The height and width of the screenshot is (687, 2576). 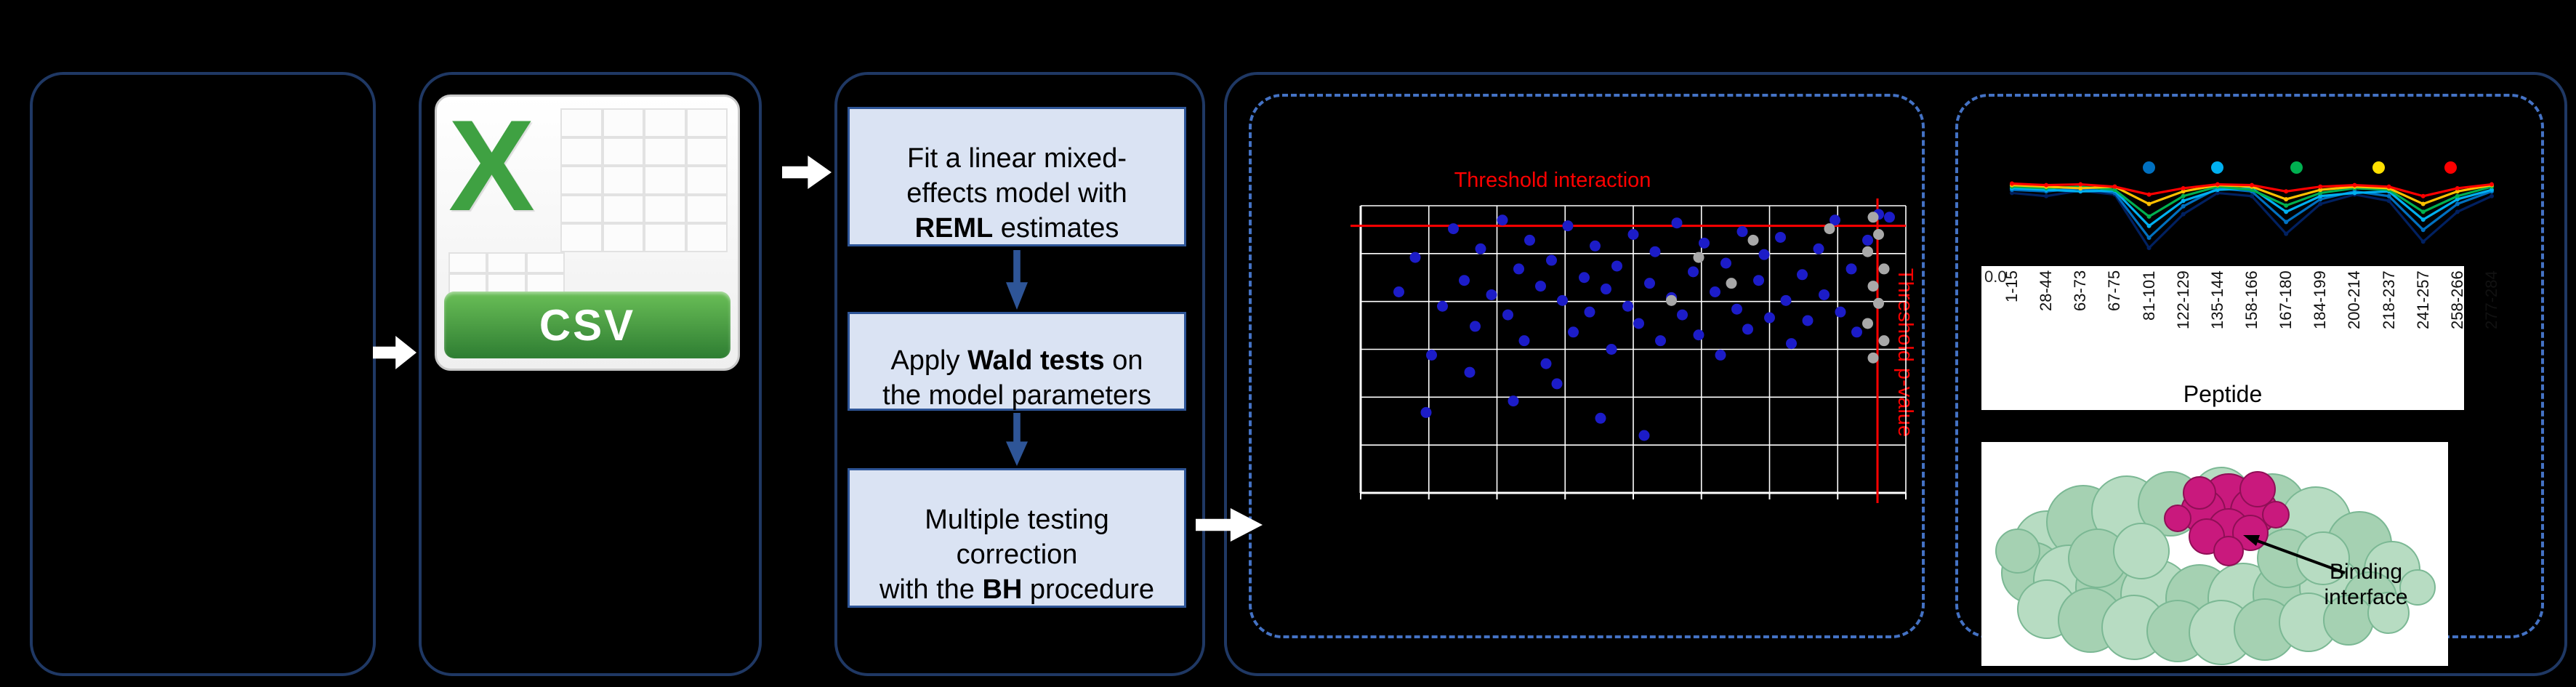 I want to click on step1-text-bold: REML, so click(x=954, y=228).